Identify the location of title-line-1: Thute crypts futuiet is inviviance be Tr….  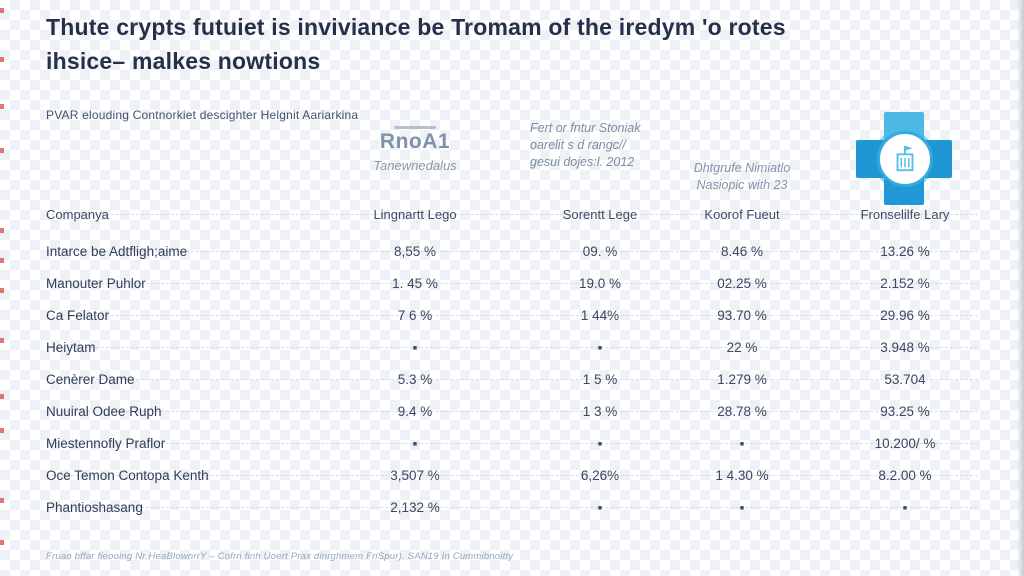
(416, 27).